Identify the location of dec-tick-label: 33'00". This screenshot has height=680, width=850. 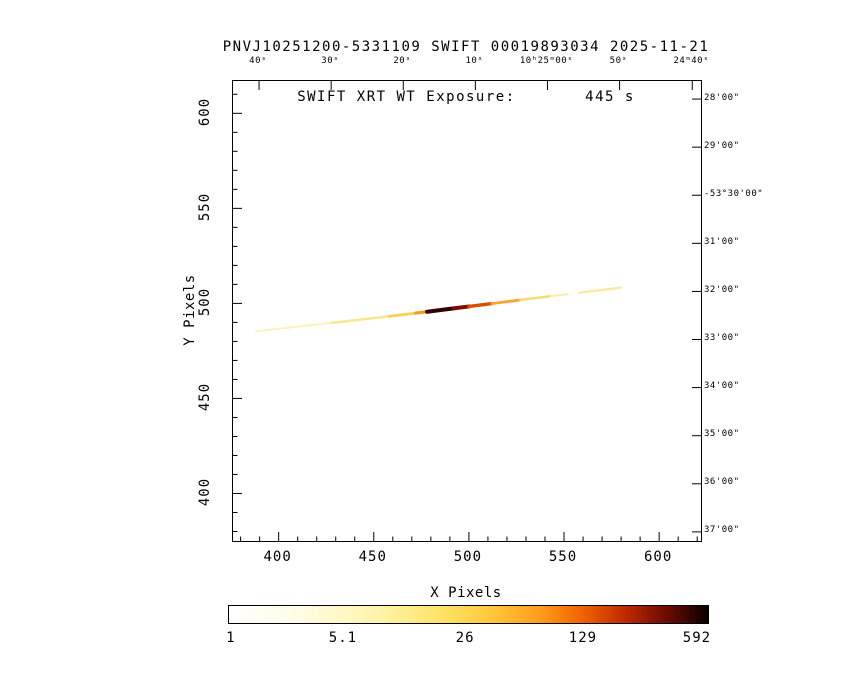
(722, 338).